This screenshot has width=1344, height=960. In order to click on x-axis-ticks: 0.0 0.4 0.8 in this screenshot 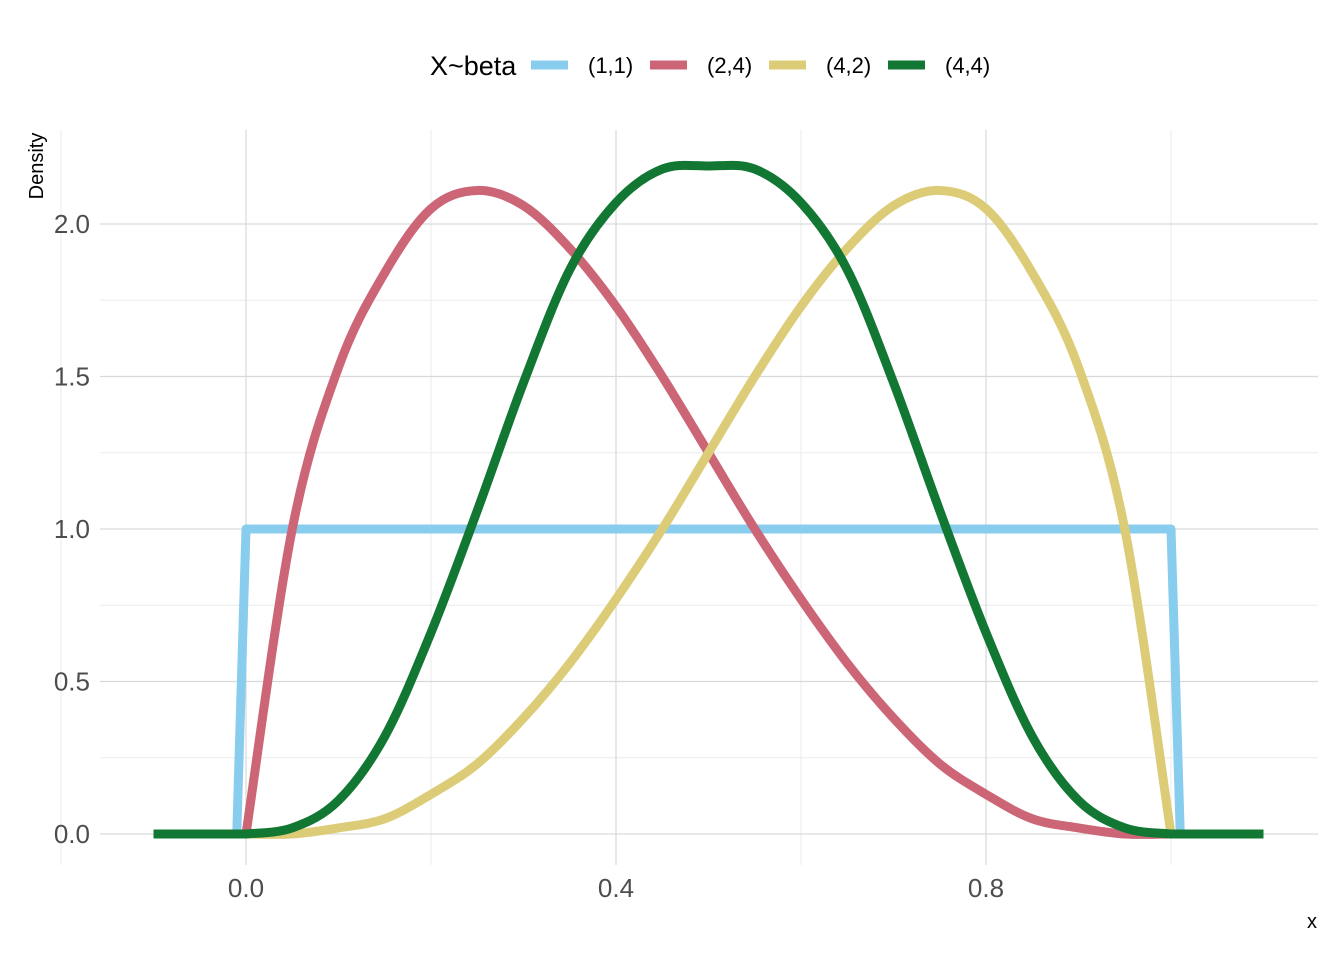, I will do `click(616, 888)`.